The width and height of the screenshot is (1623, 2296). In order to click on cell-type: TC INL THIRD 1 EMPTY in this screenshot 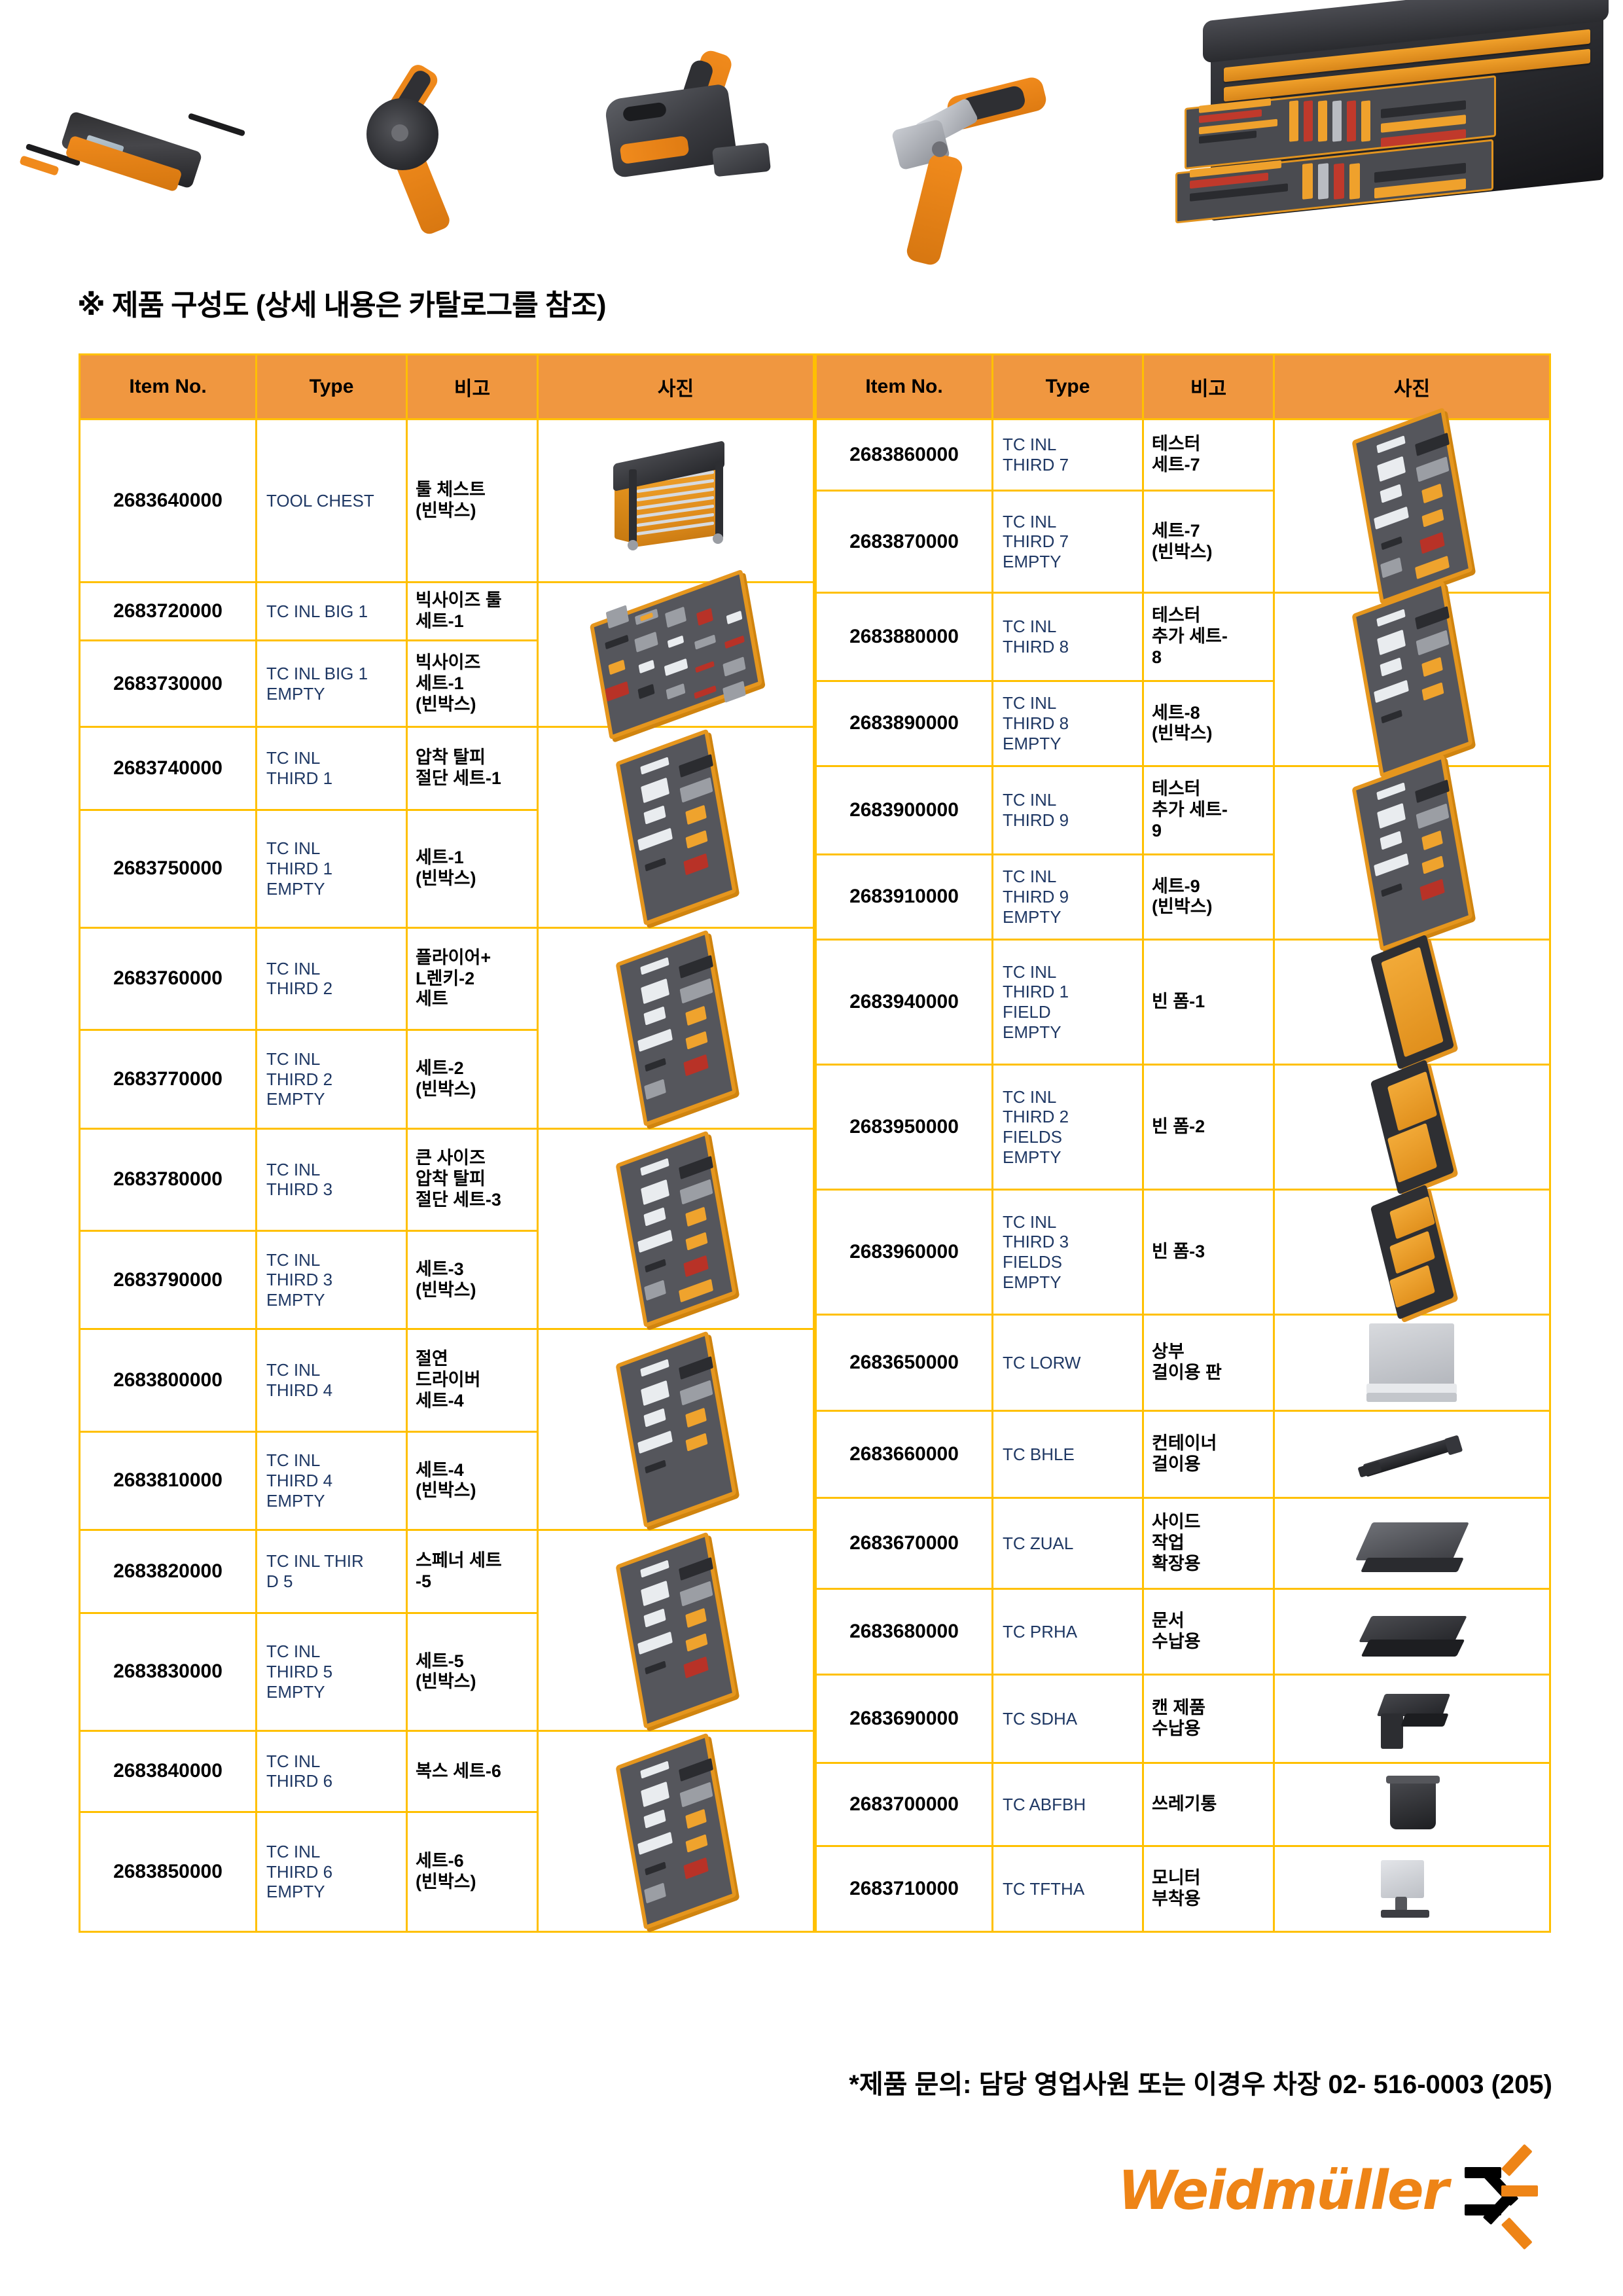, I will do `click(331, 869)`.